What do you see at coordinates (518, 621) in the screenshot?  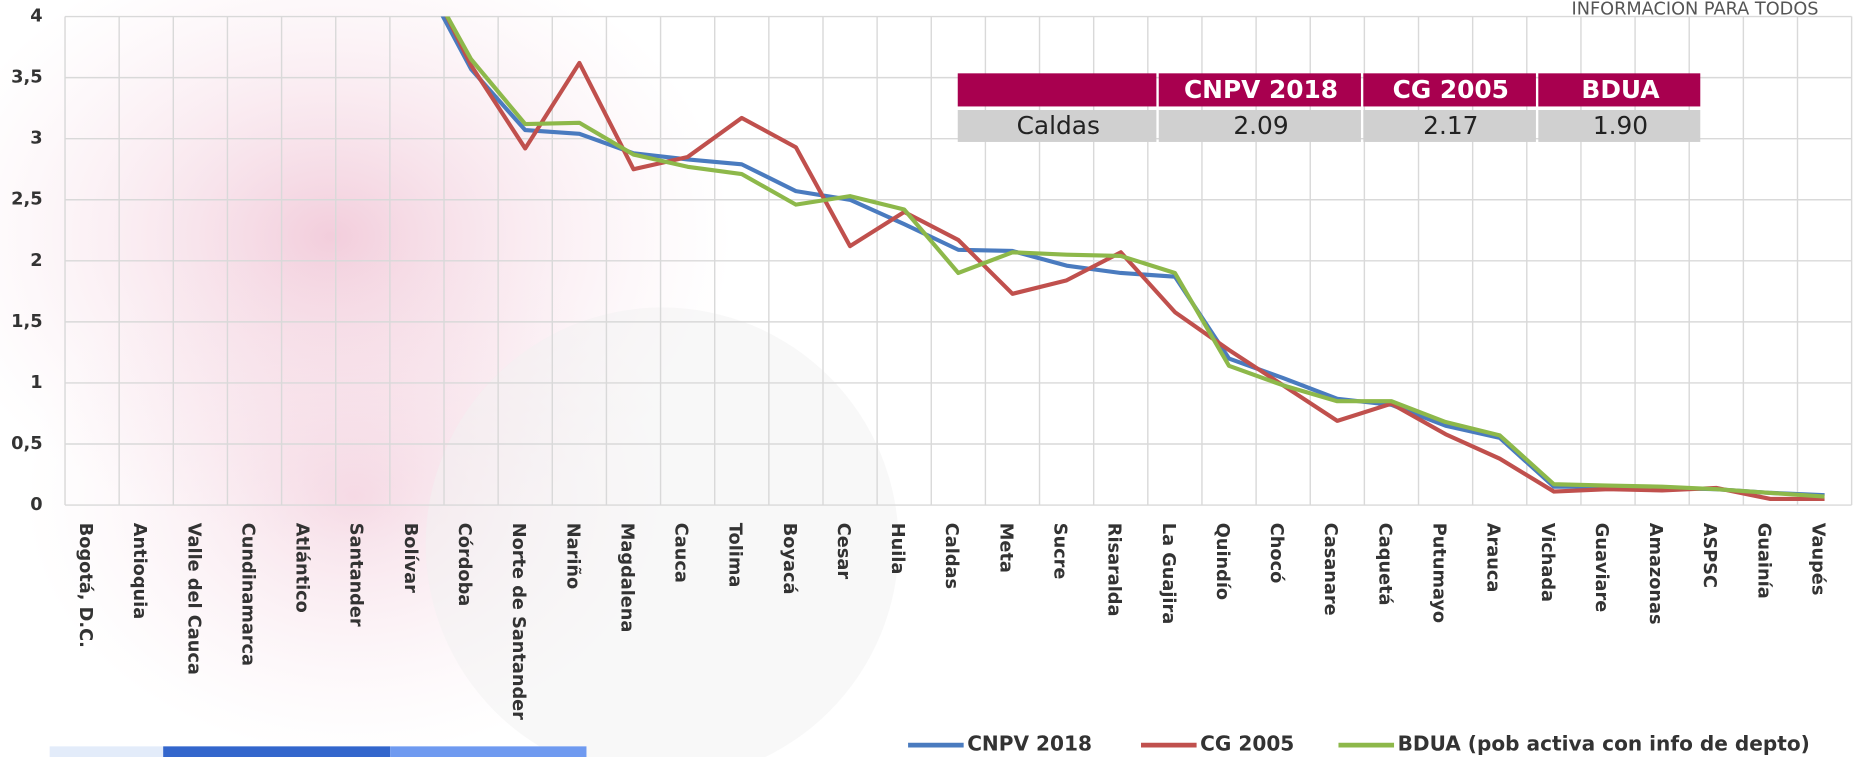 I see `x-tick-label: Norte de Santander` at bounding box center [518, 621].